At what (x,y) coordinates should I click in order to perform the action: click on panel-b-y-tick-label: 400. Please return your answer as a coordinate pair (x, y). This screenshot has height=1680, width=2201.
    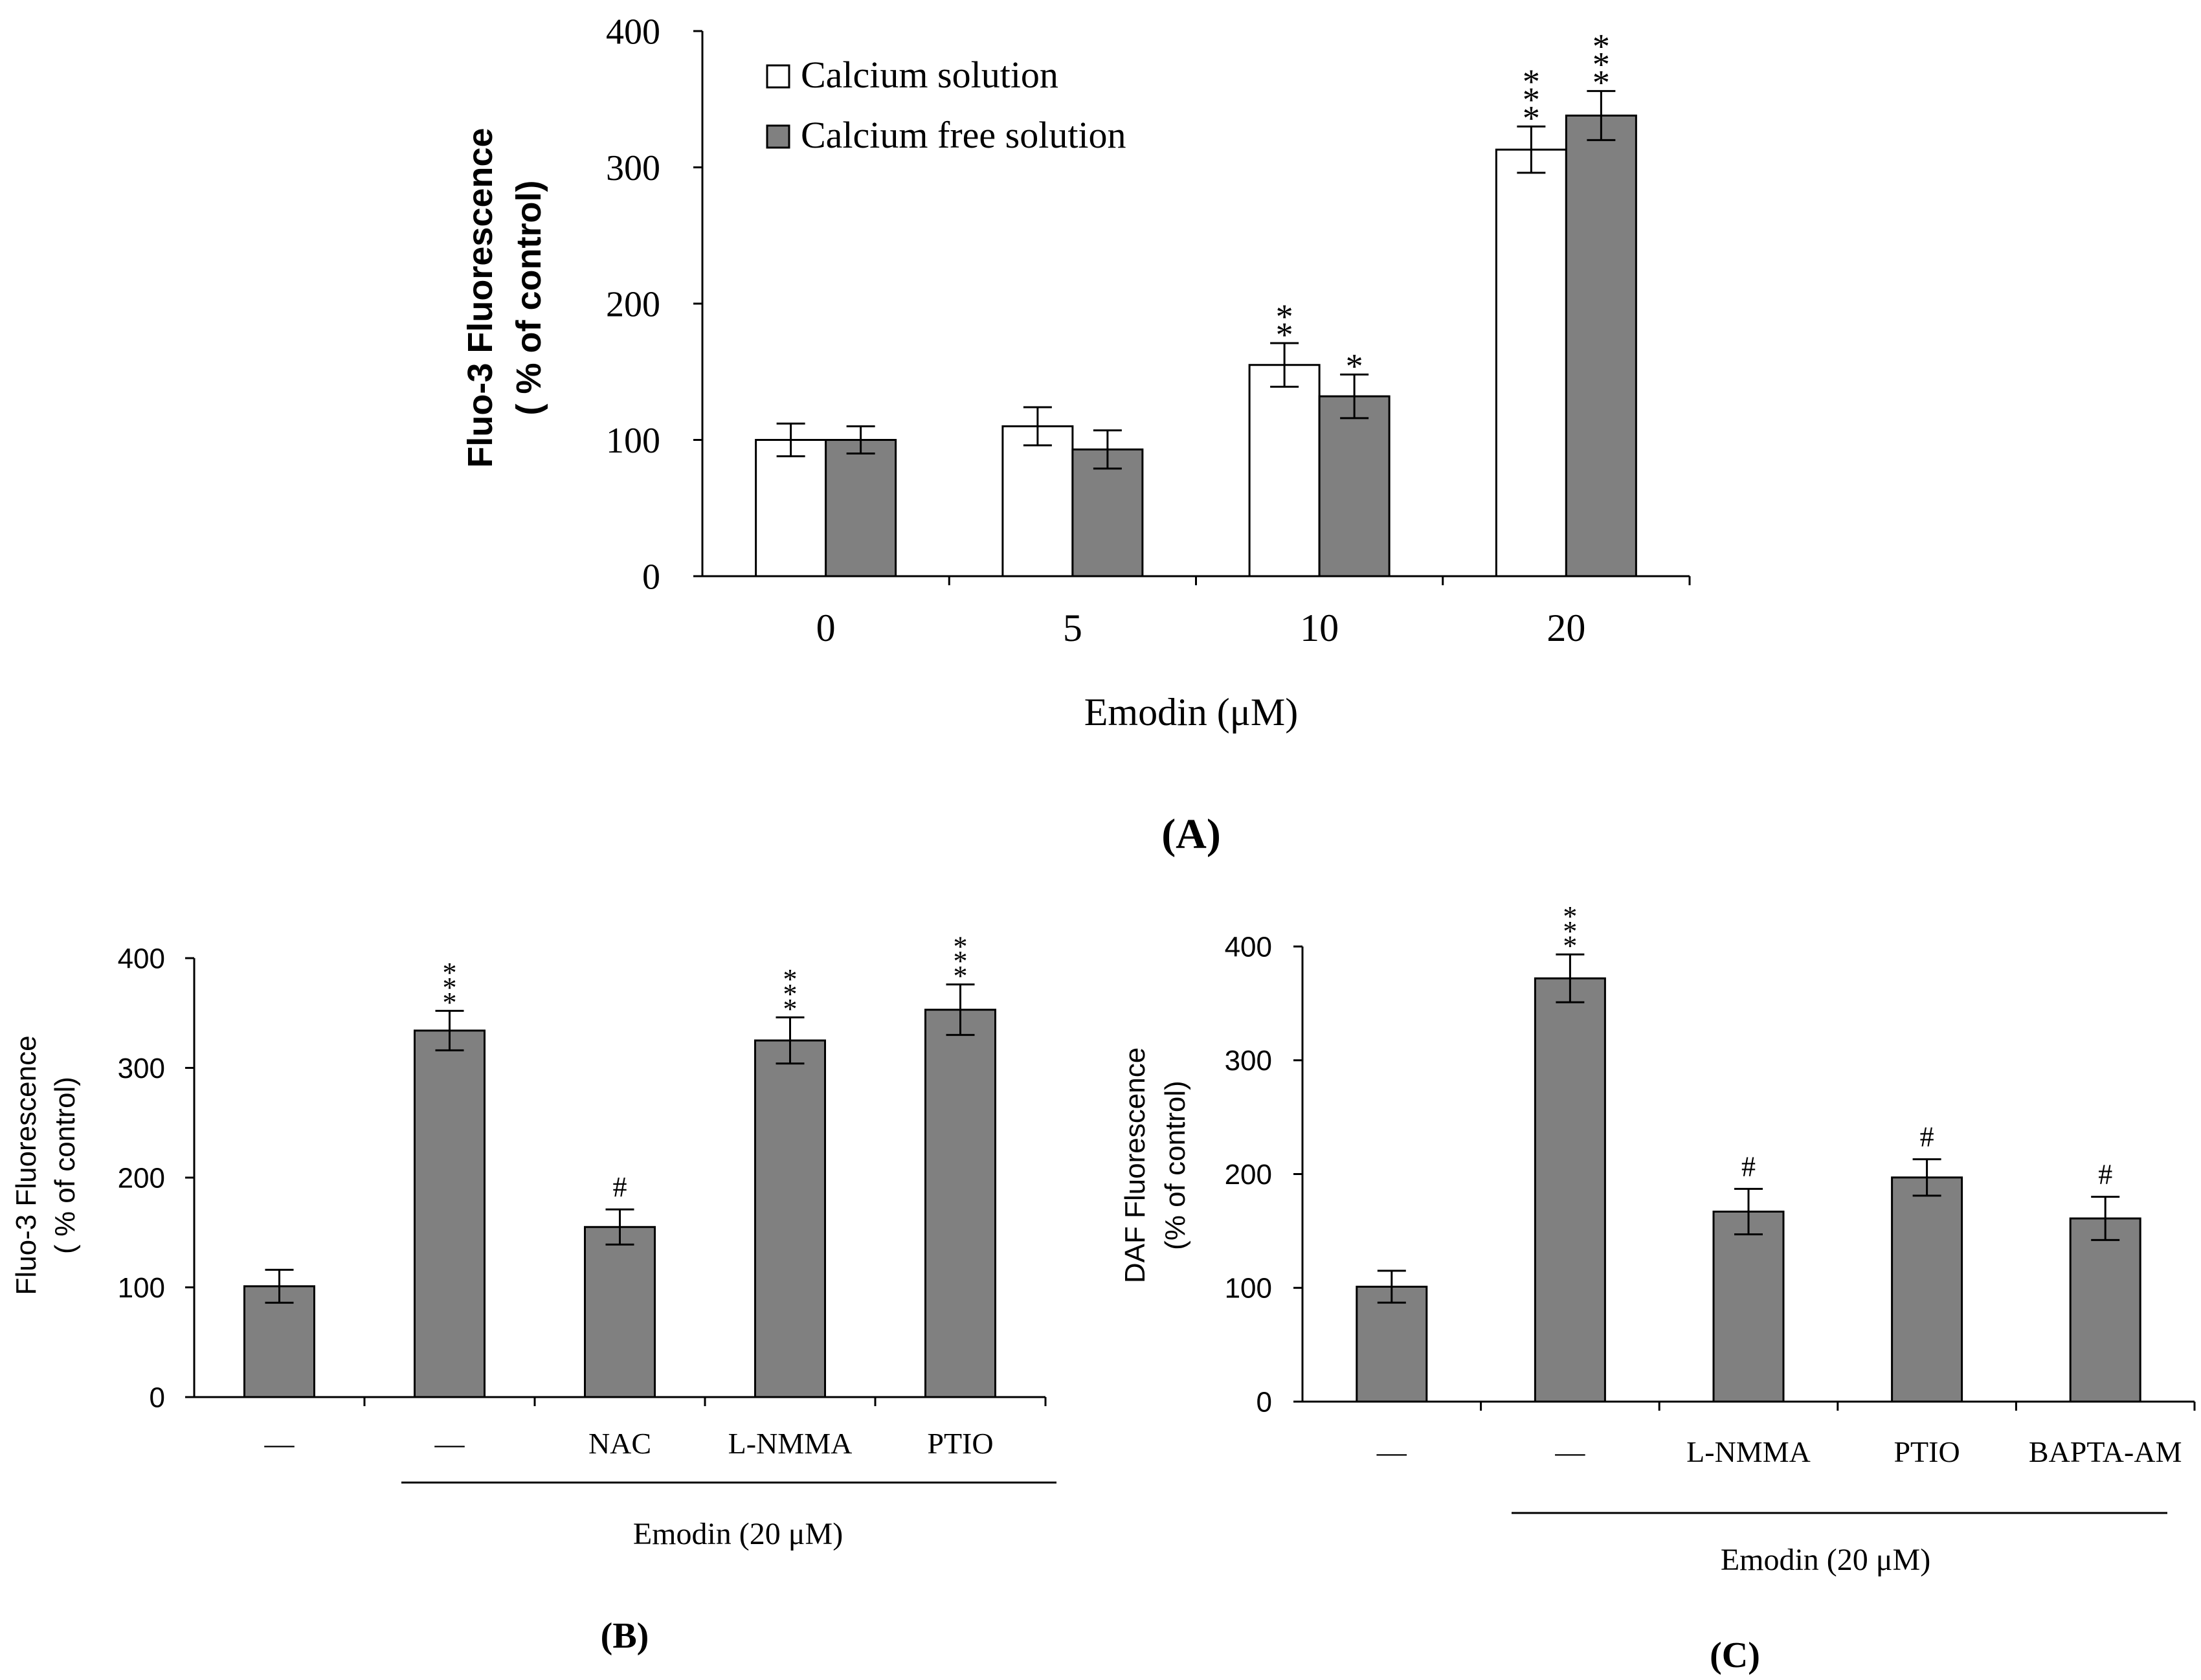
    Looking at the image, I should click on (141, 959).